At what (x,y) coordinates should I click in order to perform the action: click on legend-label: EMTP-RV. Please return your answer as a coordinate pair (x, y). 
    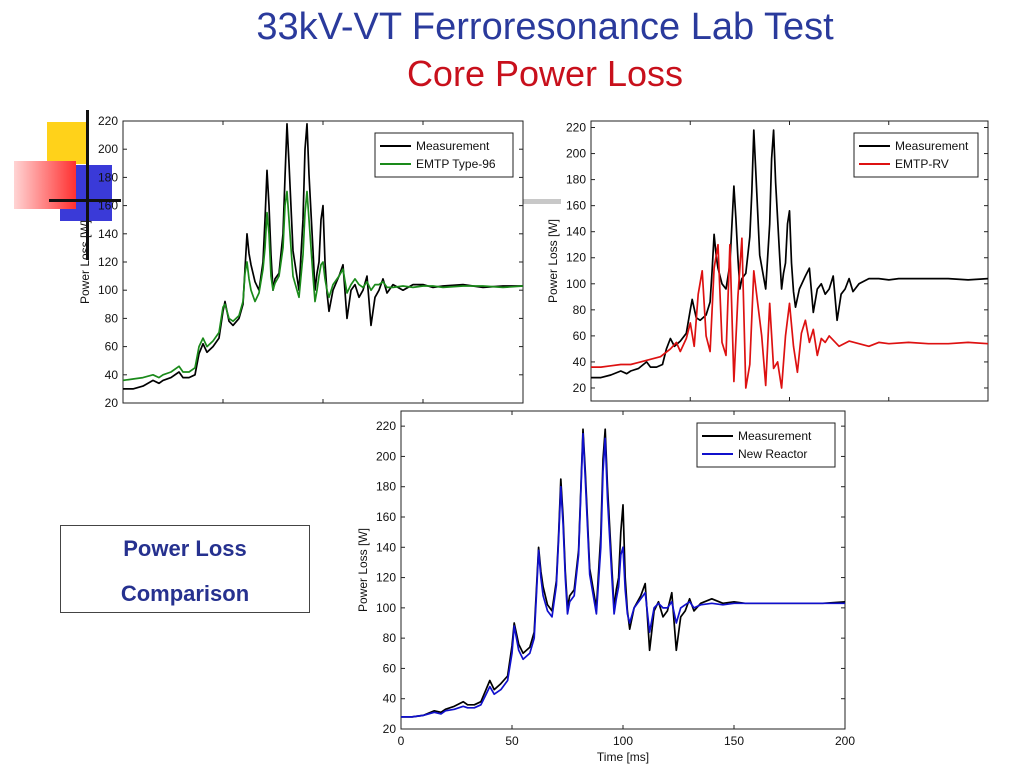
    Looking at the image, I should click on (922, 164).